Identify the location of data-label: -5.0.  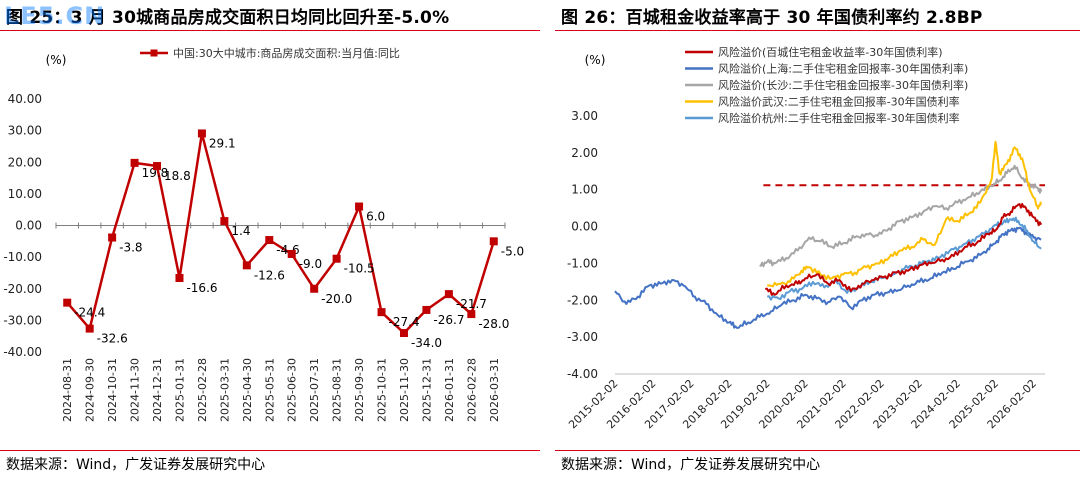
(512, 251).